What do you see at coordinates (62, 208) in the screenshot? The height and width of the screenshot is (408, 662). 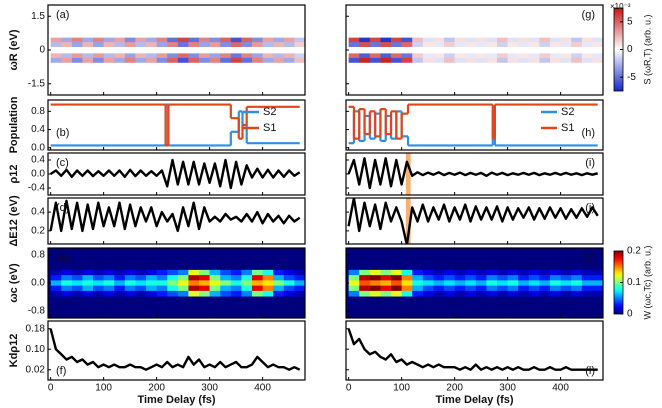 I see `panel-label: (d)` at bounding box center [62, 208].